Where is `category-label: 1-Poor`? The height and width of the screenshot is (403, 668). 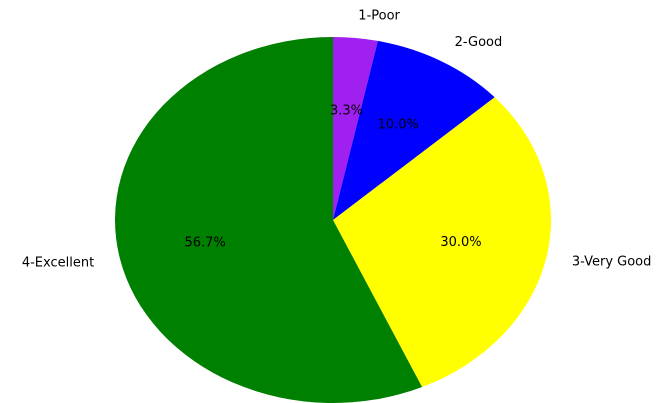 category-label: 1-Poor is located at coordinates (379, 16).